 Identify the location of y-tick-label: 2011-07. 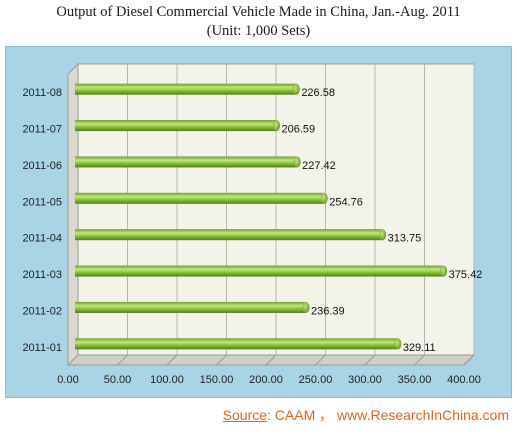
(42, 130).